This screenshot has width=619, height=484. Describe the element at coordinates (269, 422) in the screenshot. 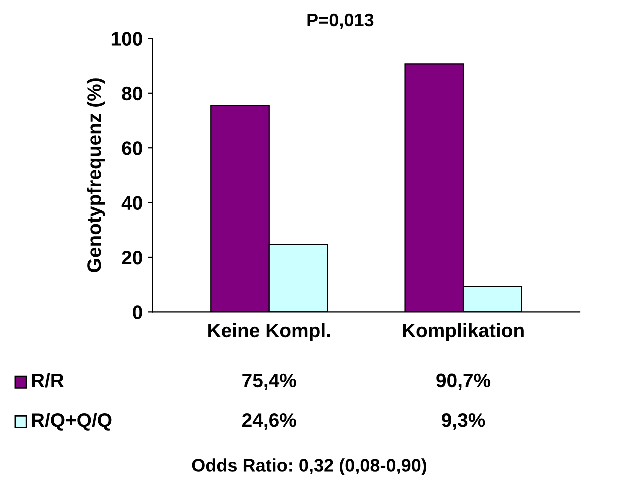

I see `data-label: 24,6%` at that location.